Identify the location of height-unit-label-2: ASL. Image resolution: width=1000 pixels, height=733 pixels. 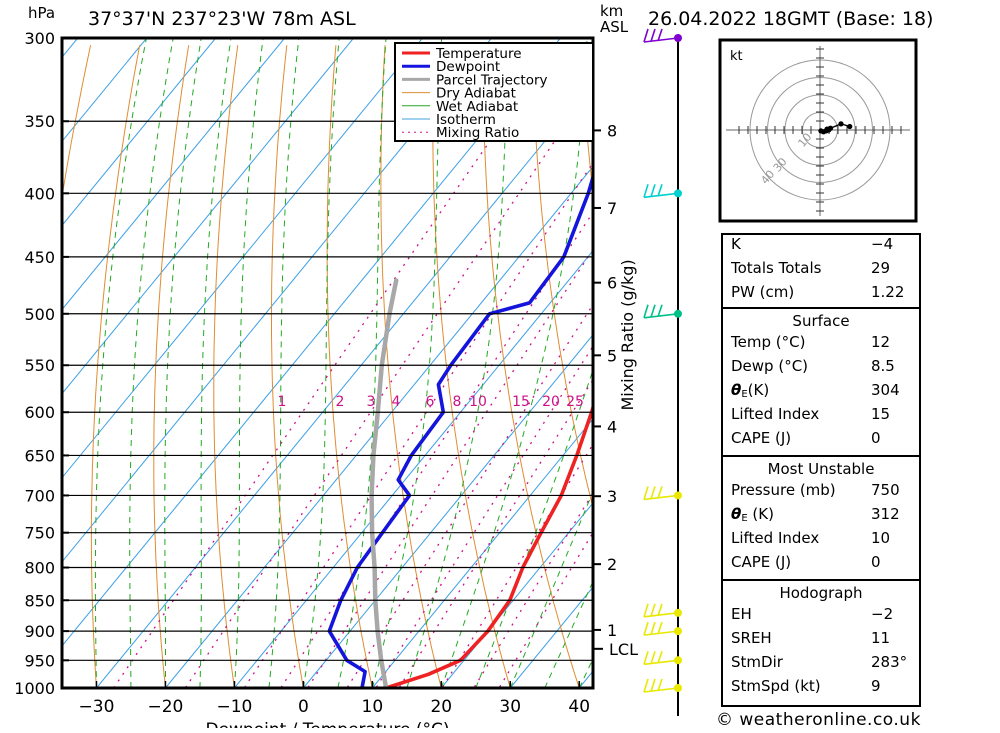
(614, 27).